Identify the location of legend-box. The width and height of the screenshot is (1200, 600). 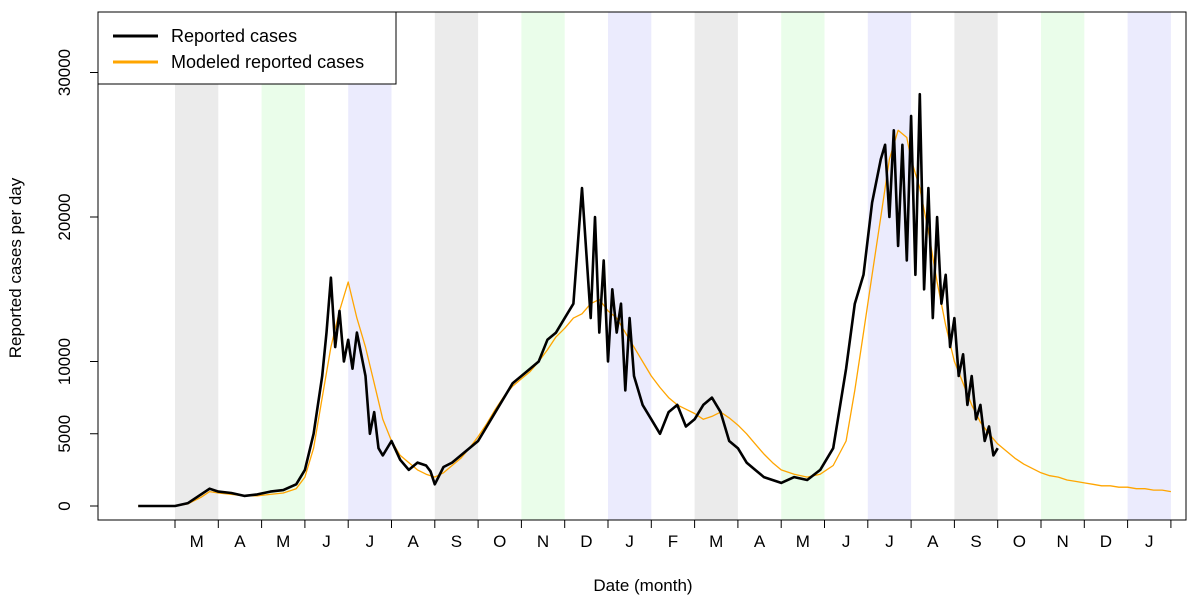
(247, 48).